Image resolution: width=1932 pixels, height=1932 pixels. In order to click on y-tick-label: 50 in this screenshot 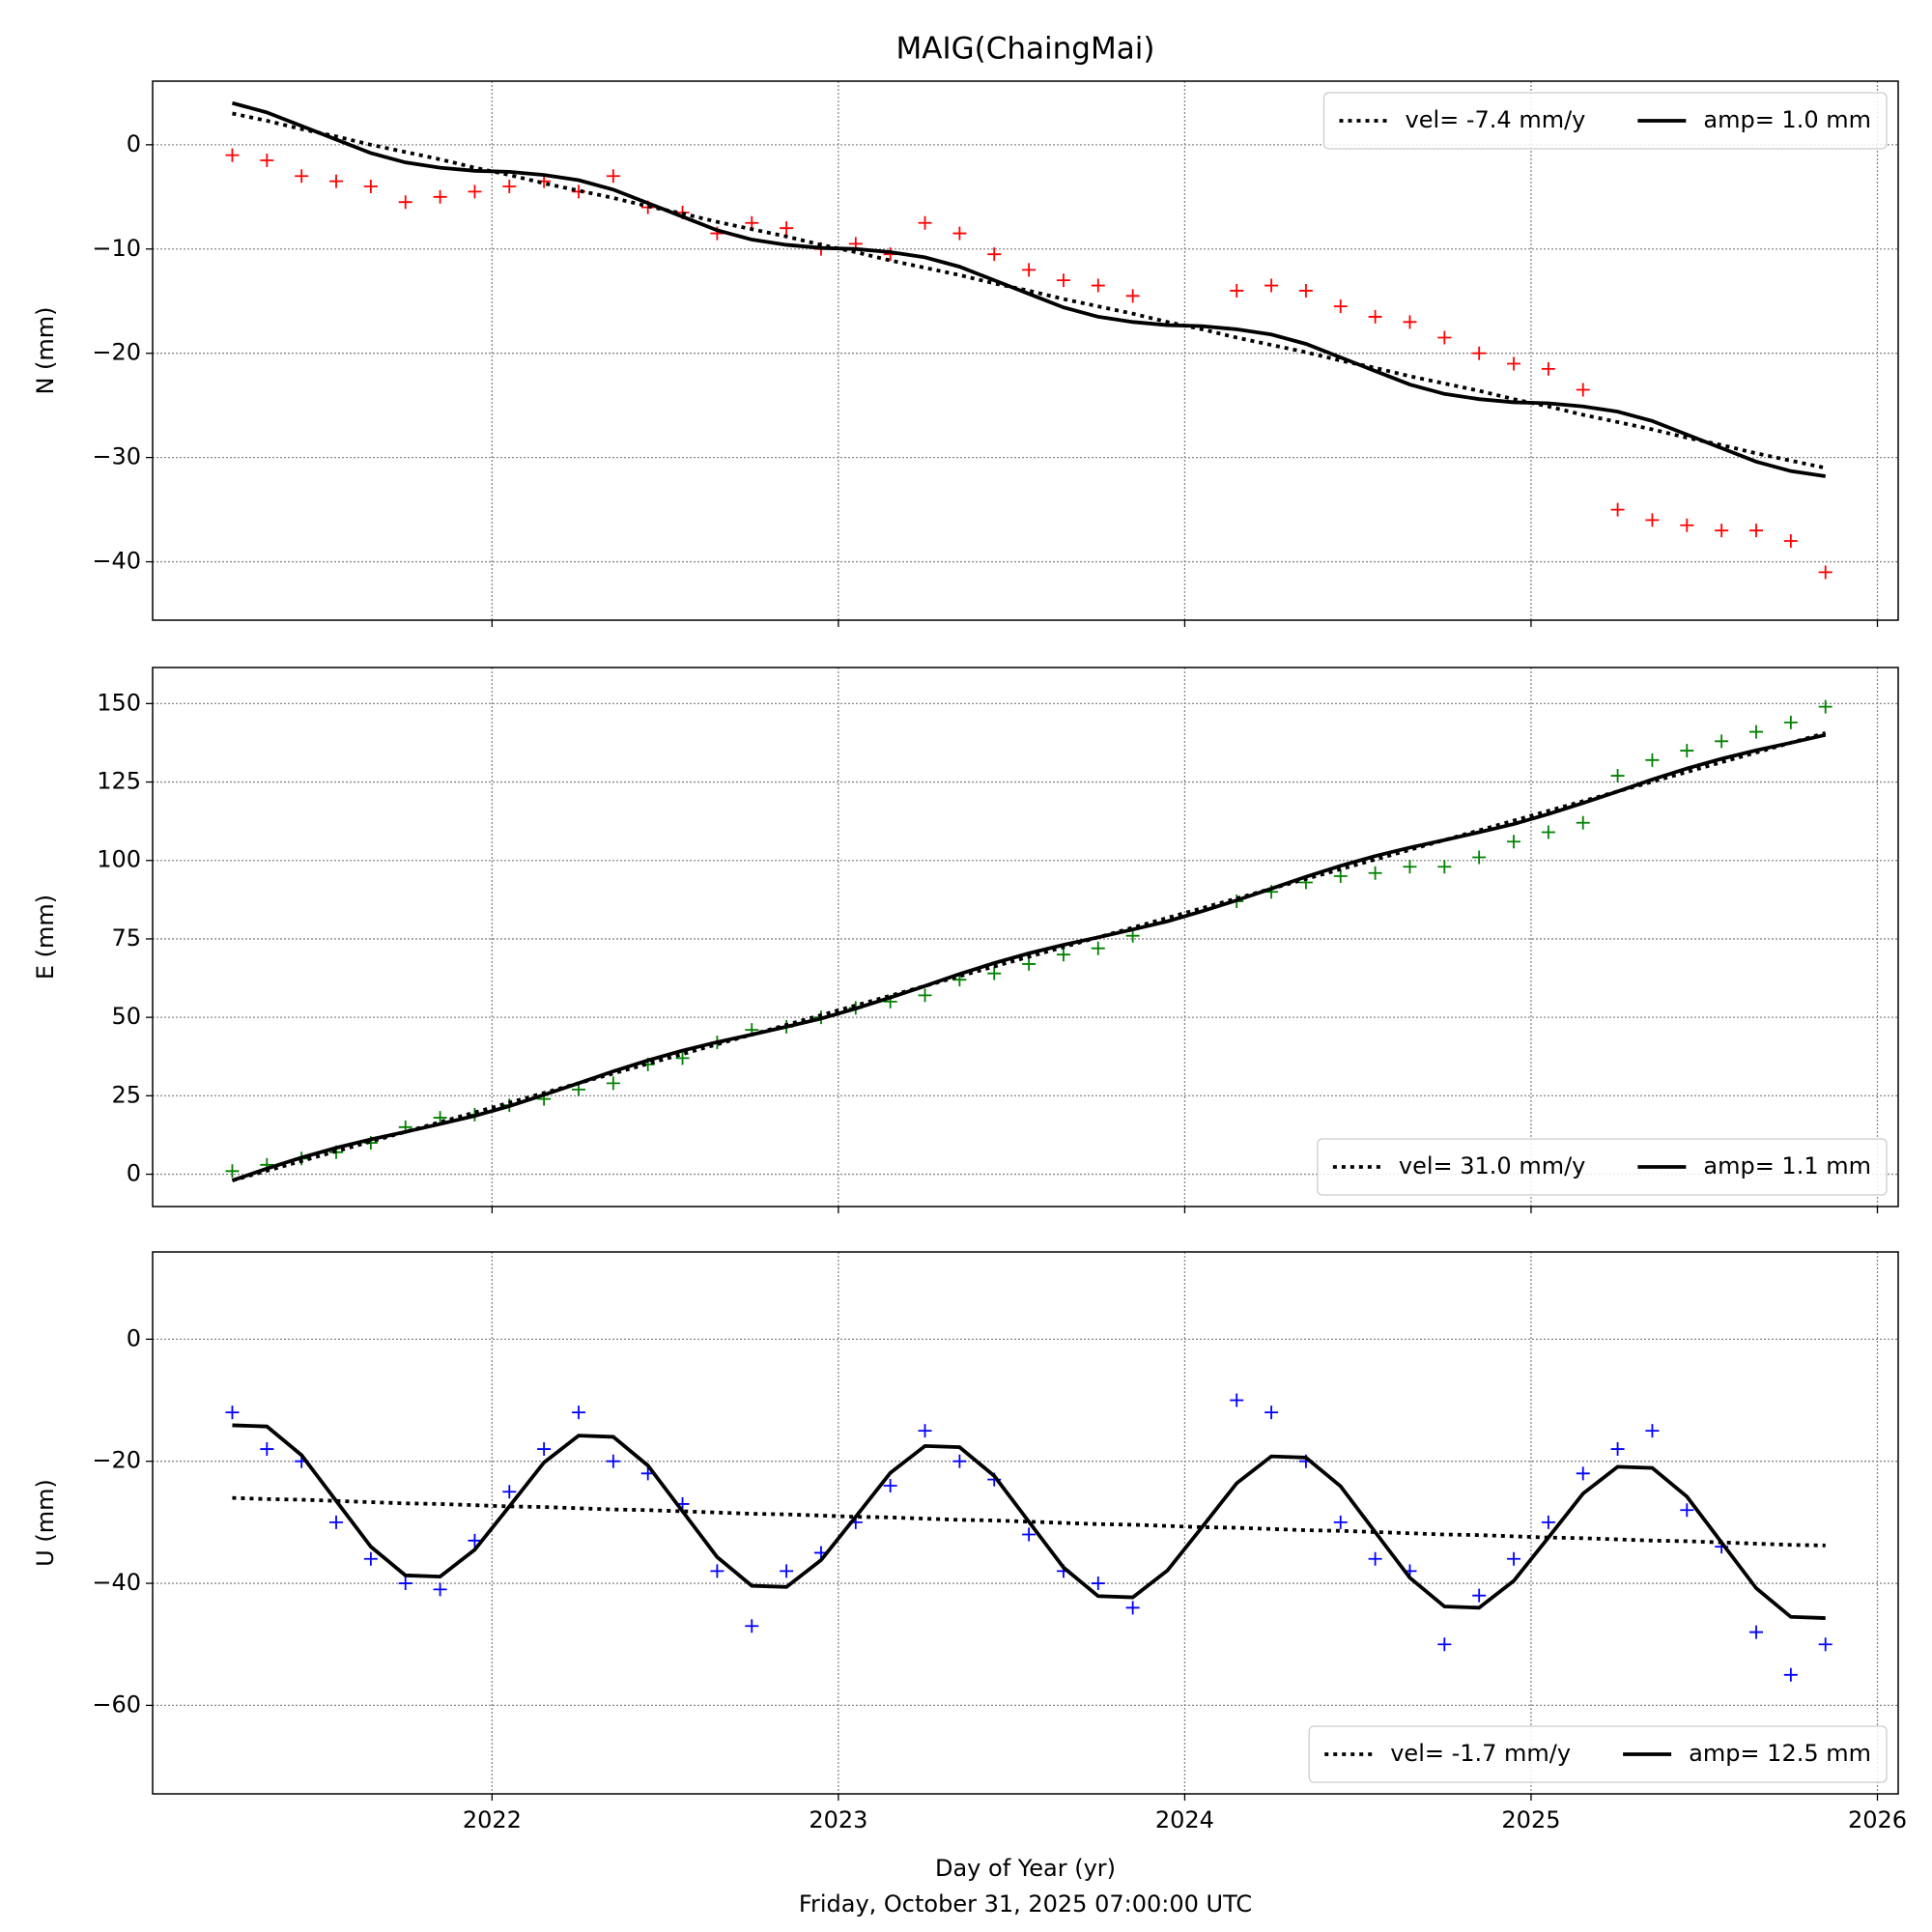, I will do `click(126, 1016)`.